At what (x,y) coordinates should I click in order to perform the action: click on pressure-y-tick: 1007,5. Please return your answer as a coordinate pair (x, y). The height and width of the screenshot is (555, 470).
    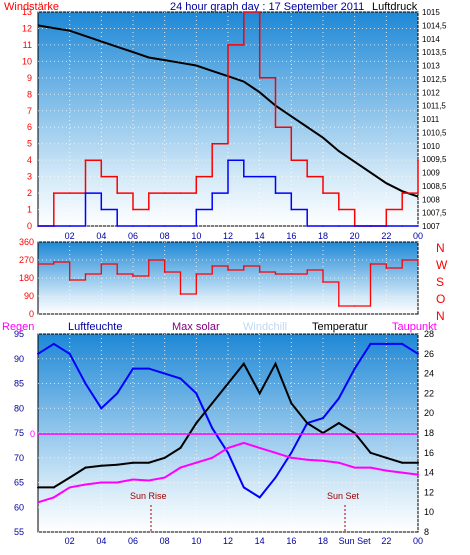
    Looking at the image, I should click on (434, 213).